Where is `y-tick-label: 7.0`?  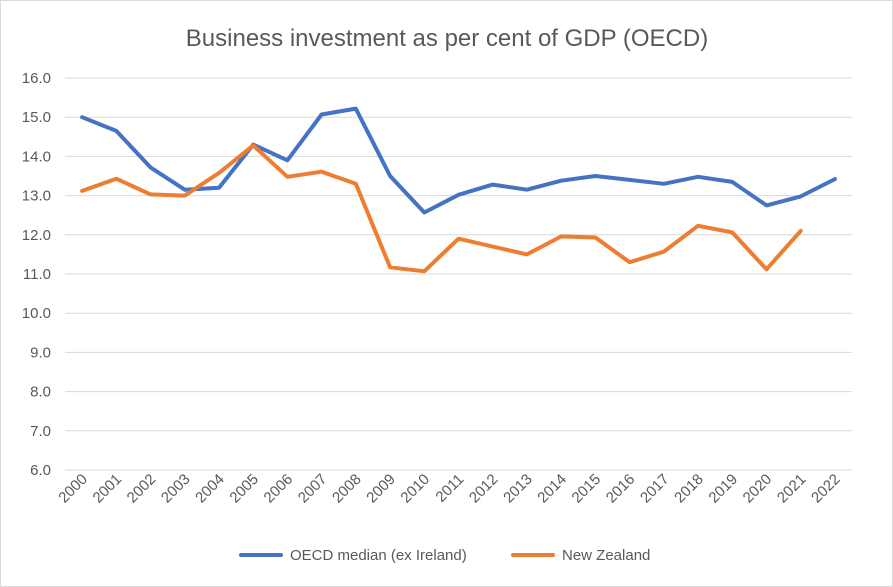
y-tick-label: 7.0 is located at coordinates (40, 431).